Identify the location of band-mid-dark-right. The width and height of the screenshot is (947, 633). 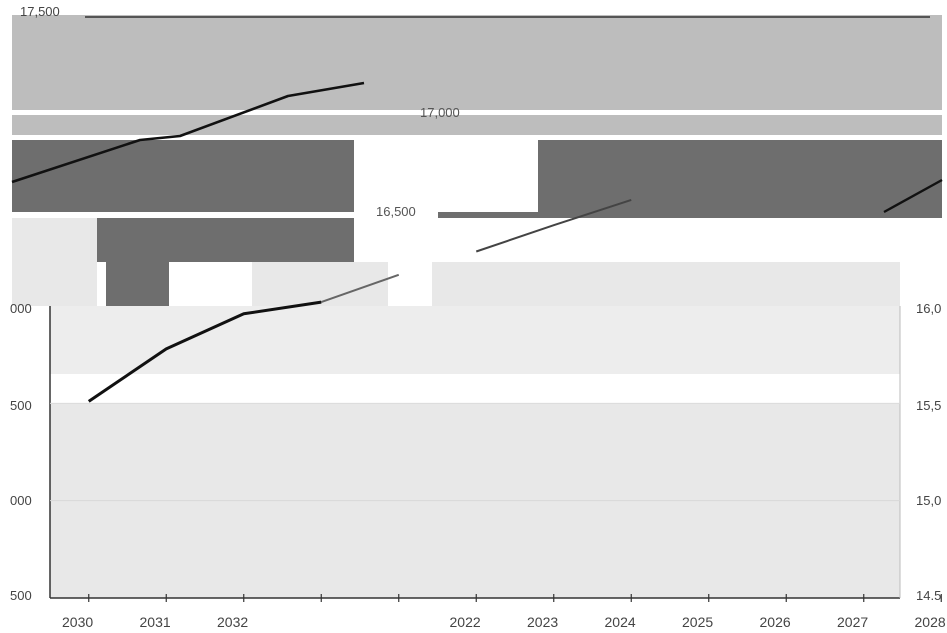
(740, 176).